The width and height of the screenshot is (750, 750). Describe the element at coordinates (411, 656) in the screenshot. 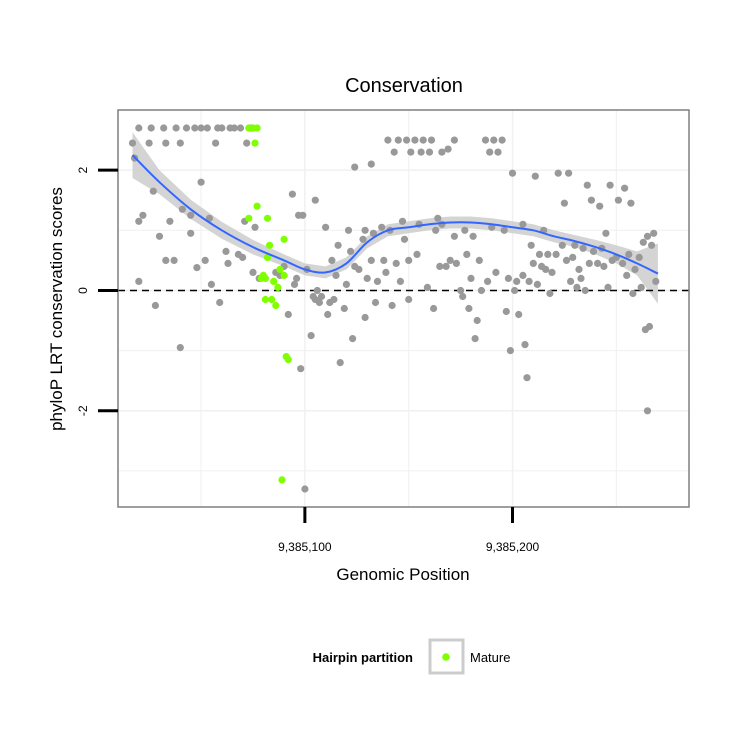

I see `legend: Hairpin partition Mature` at that location.